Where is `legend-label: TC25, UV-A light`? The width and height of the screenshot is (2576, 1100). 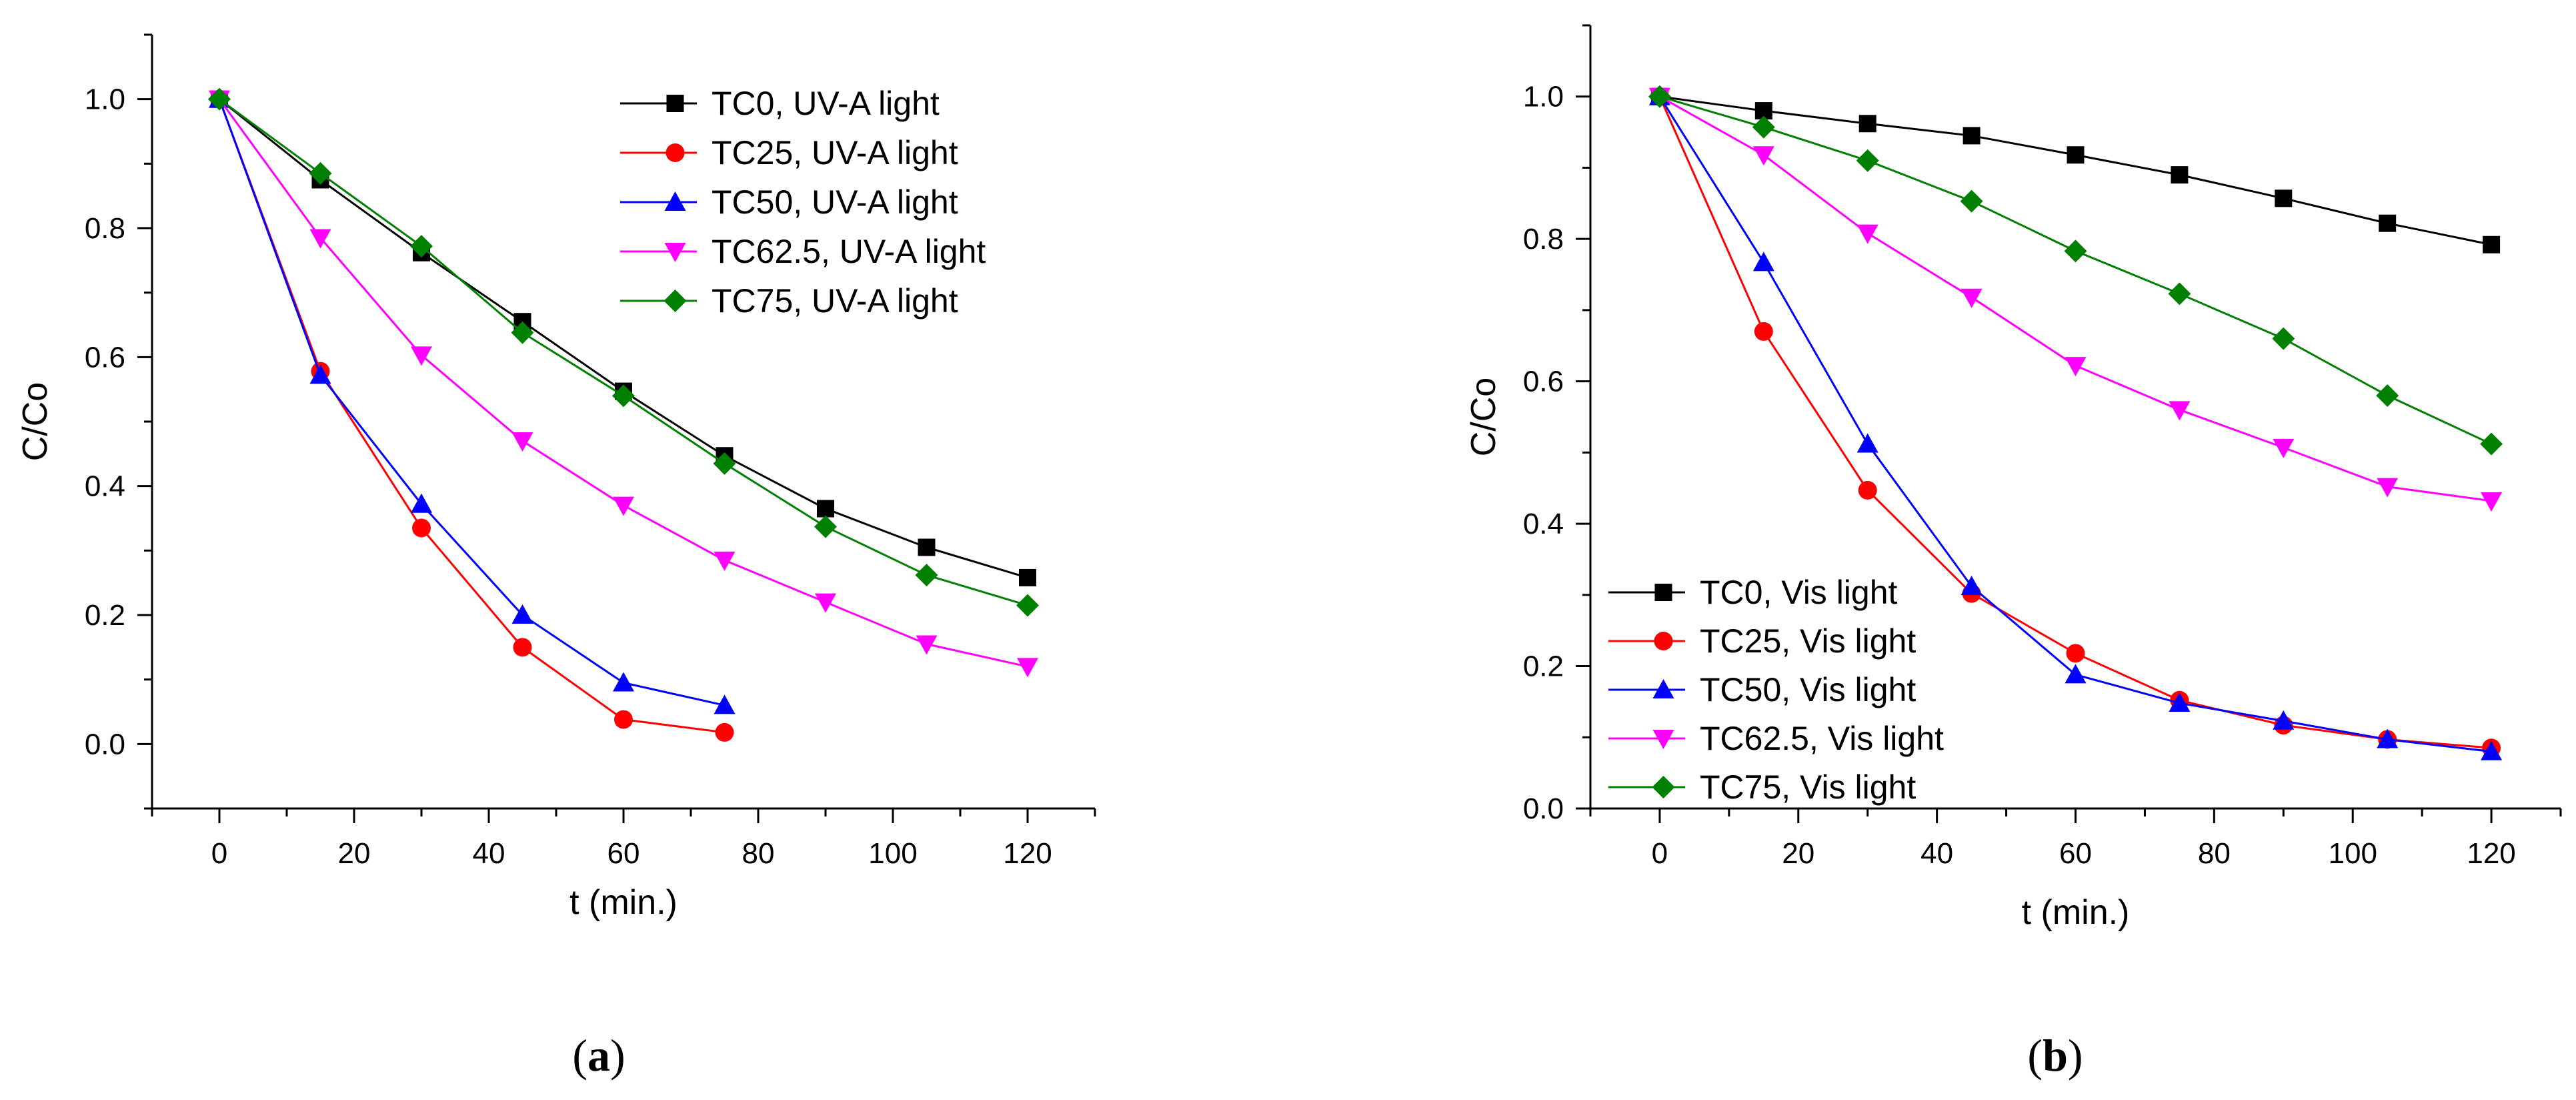
legend-label: TC25, UV-A light is located at coordinates (835, 152).